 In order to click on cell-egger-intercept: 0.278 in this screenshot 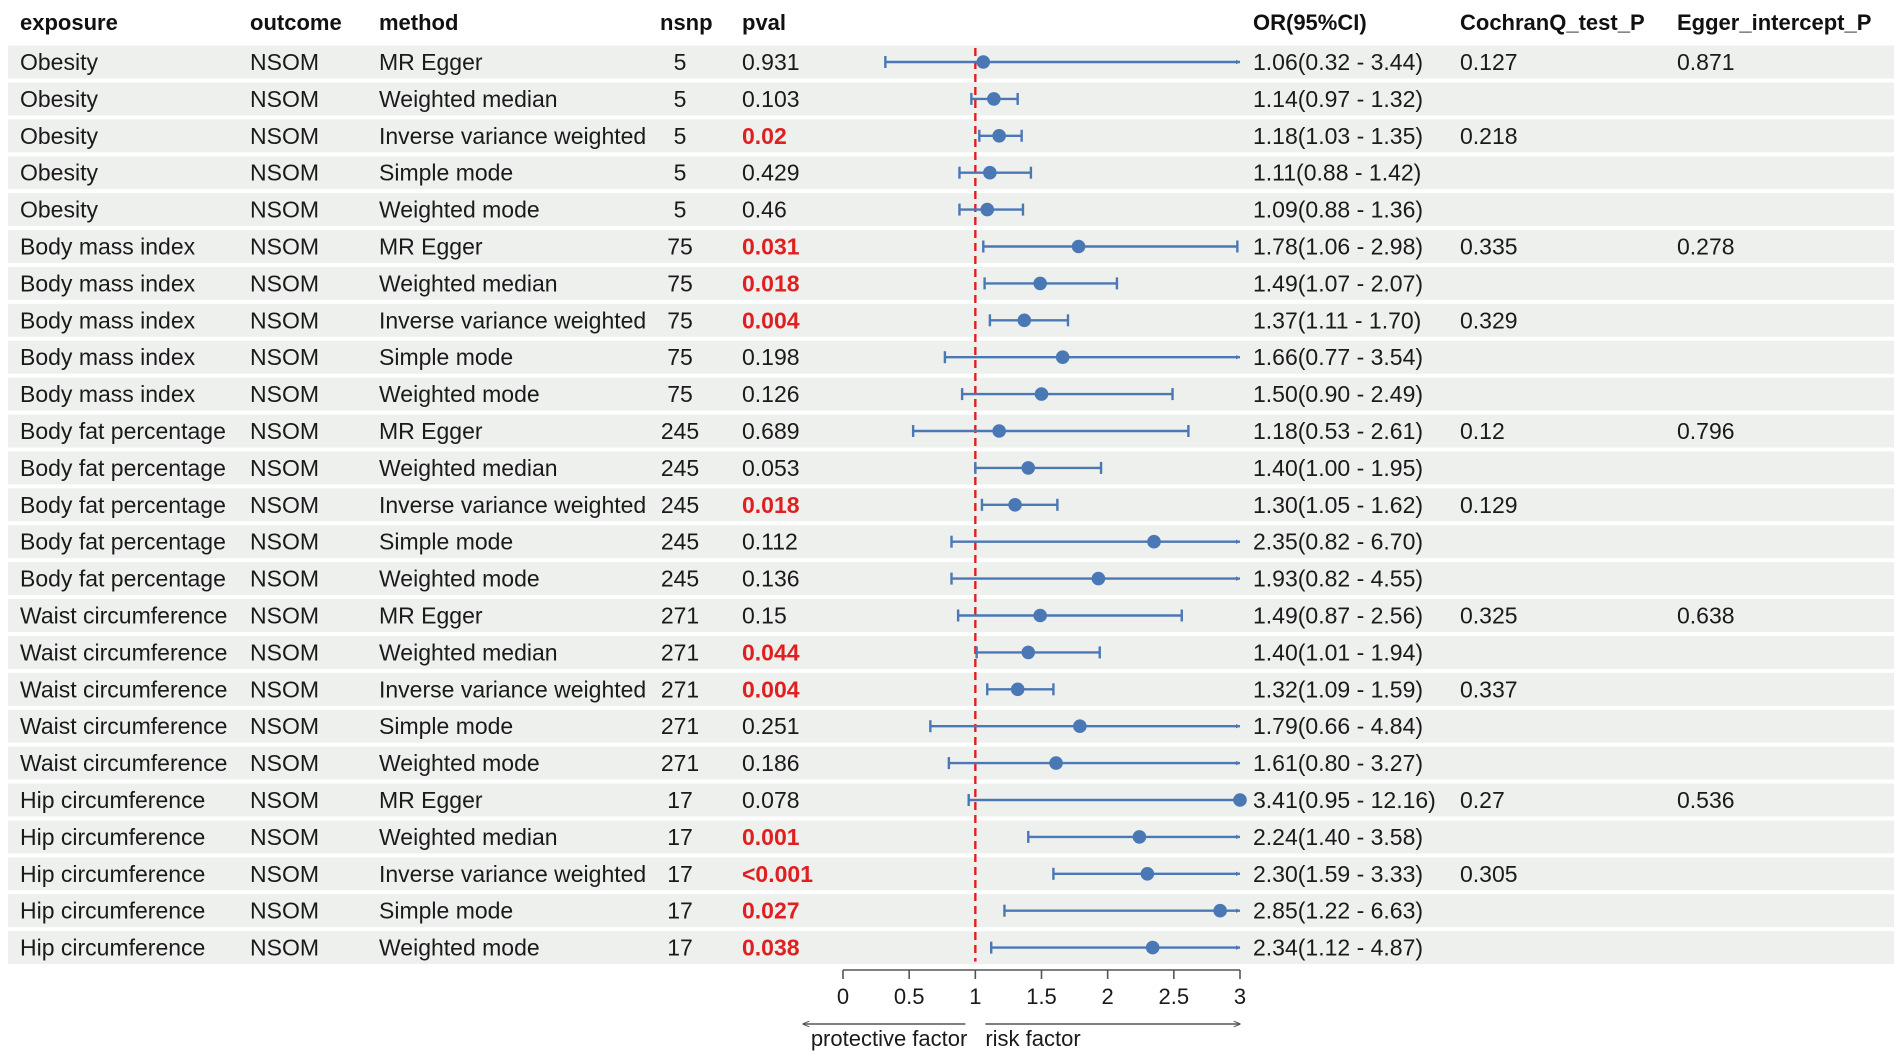, I will do `click(1706, 247)`.